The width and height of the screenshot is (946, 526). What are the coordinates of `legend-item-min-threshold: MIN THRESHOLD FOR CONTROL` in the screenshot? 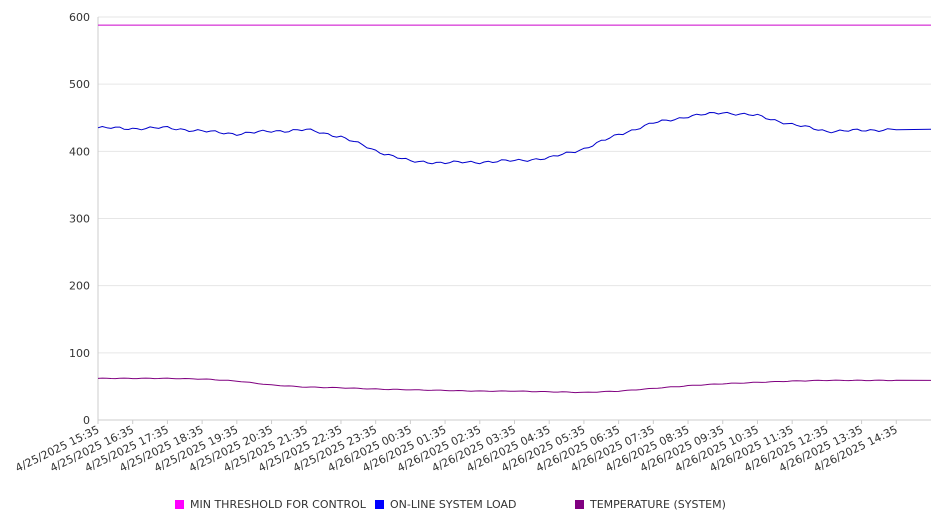 It's located at (270, 504).